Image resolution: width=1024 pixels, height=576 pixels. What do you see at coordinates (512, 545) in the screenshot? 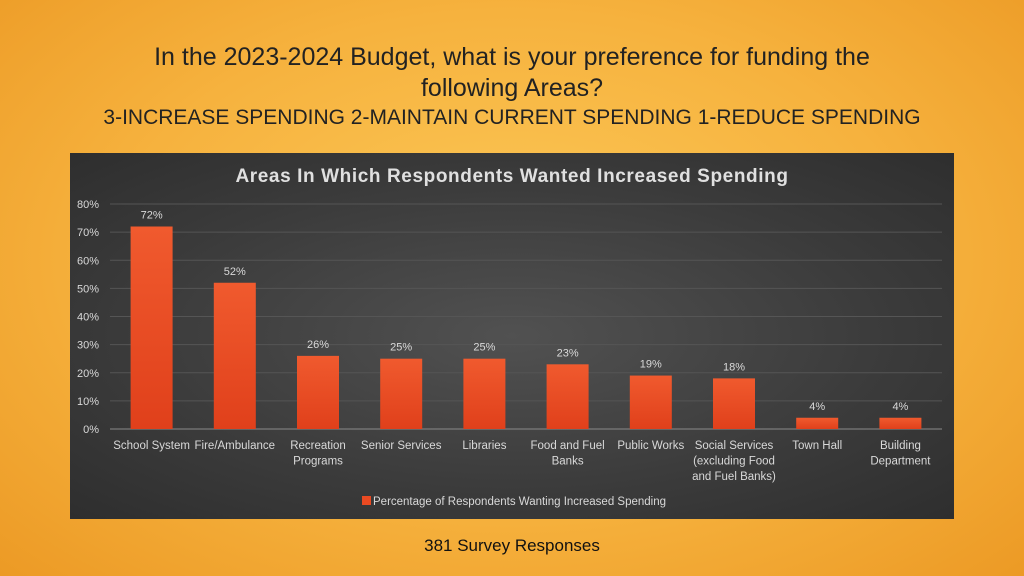
I see `survey-responses-note: 381 Survey Responses` at bounding box center [512, 545].